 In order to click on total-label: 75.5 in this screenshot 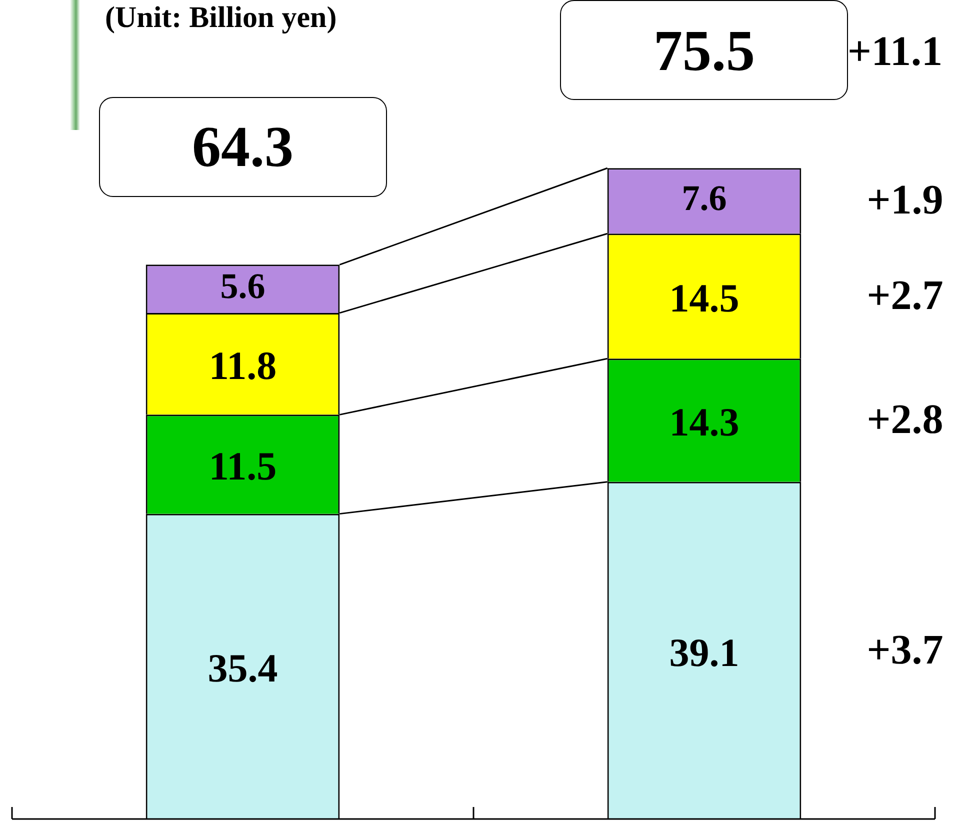, I will do `click(704, 50)`.